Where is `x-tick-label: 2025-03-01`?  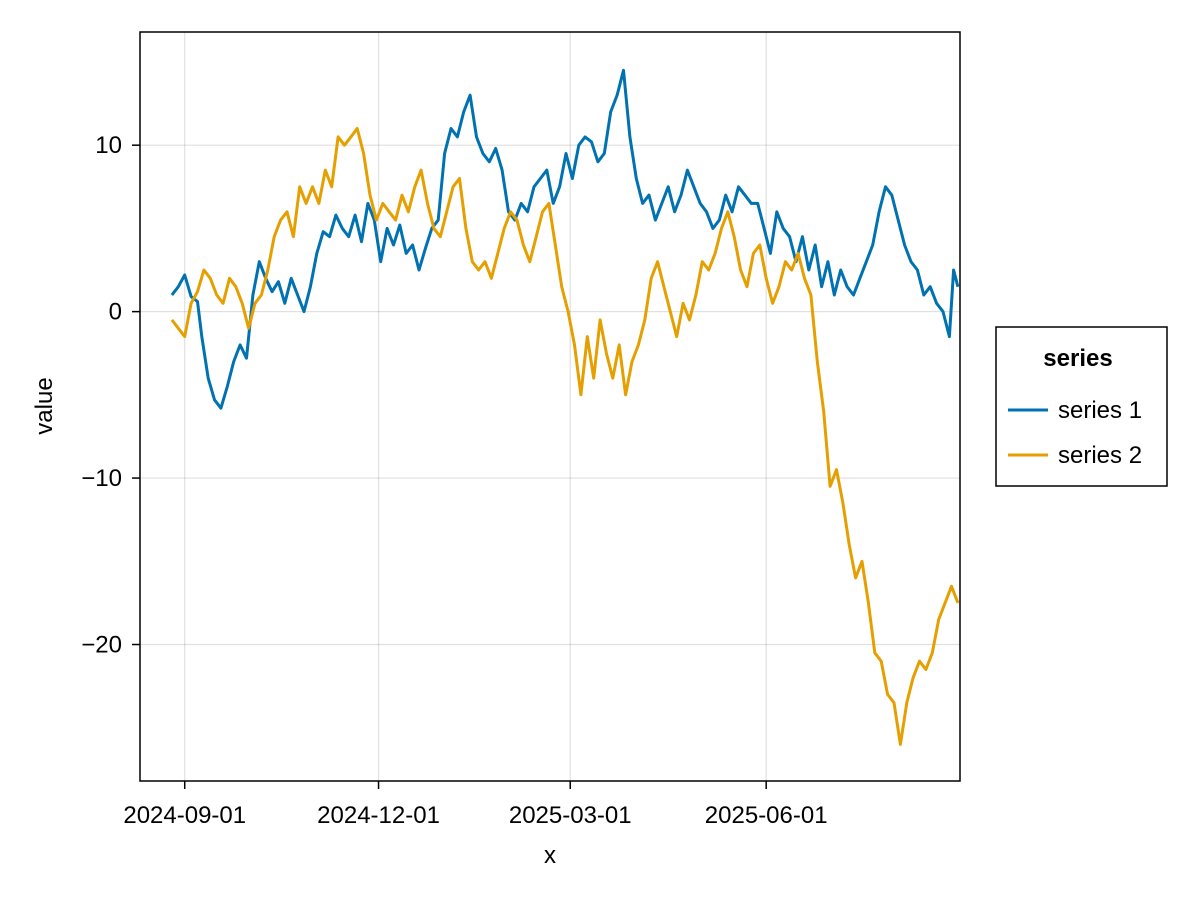
x-tick-label: 2025-03-01 is located at coordinates (570, 815).